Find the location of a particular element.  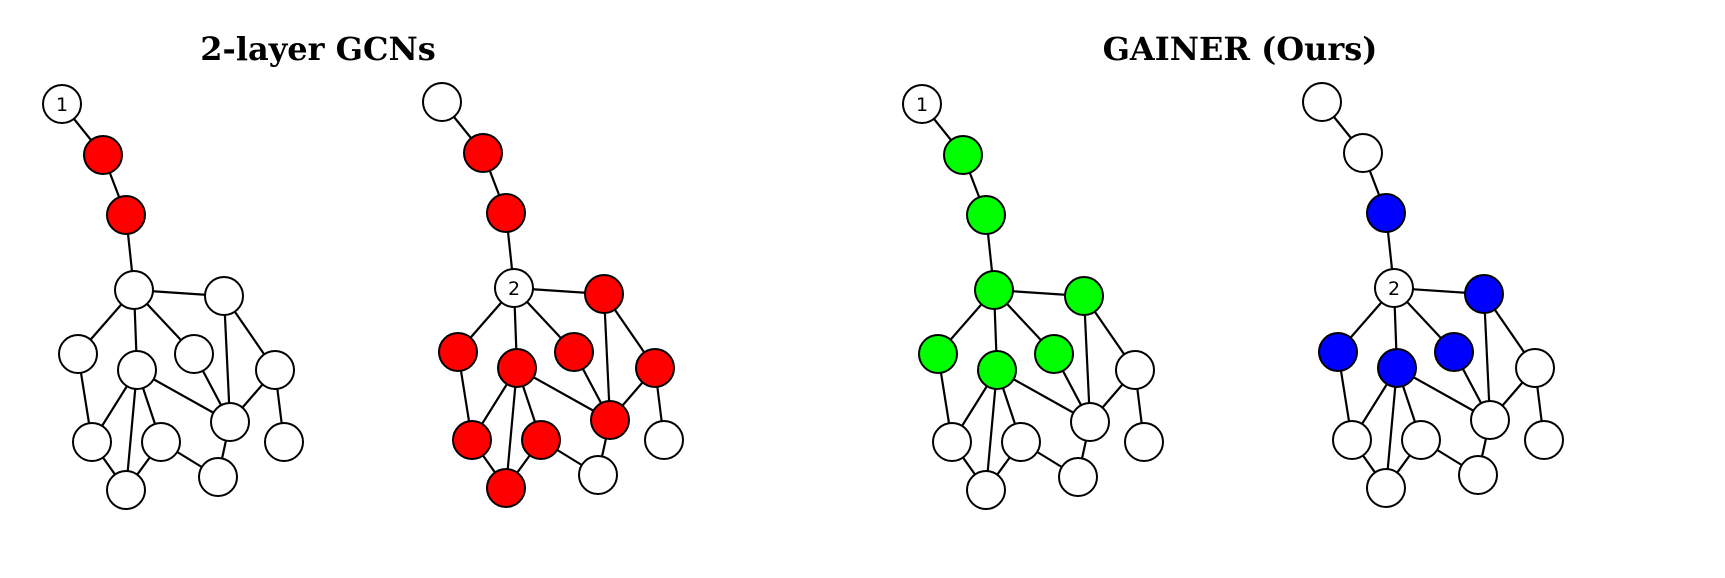

node-5-white is located at coordinates (78, 354).